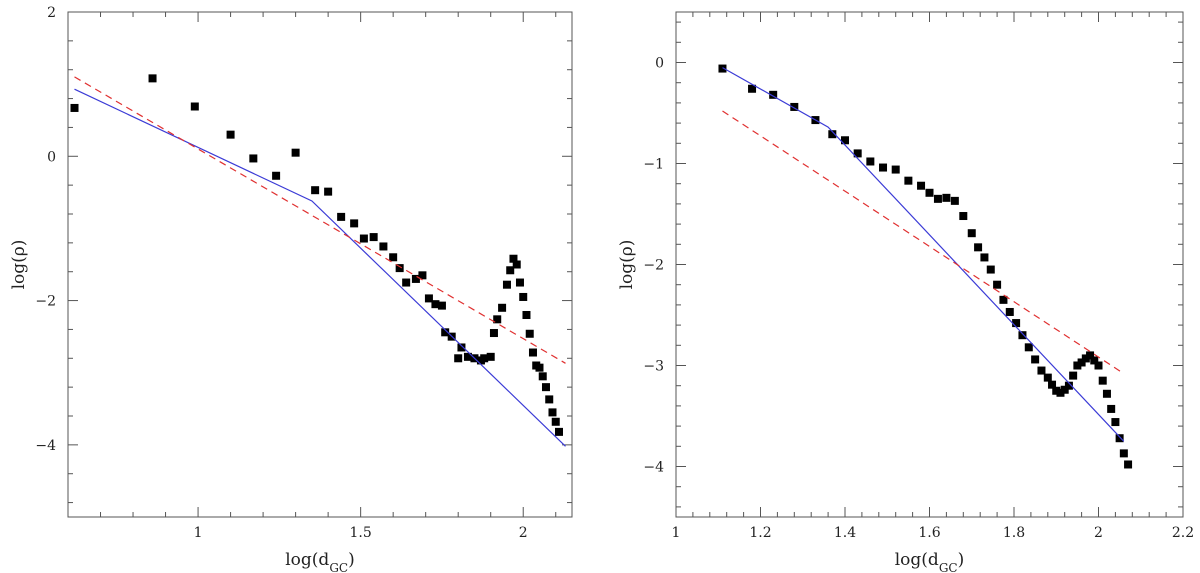 This screenshot has height=573, width=1200. I want to click on x-tick-label: 1.5, so click(361, 533).